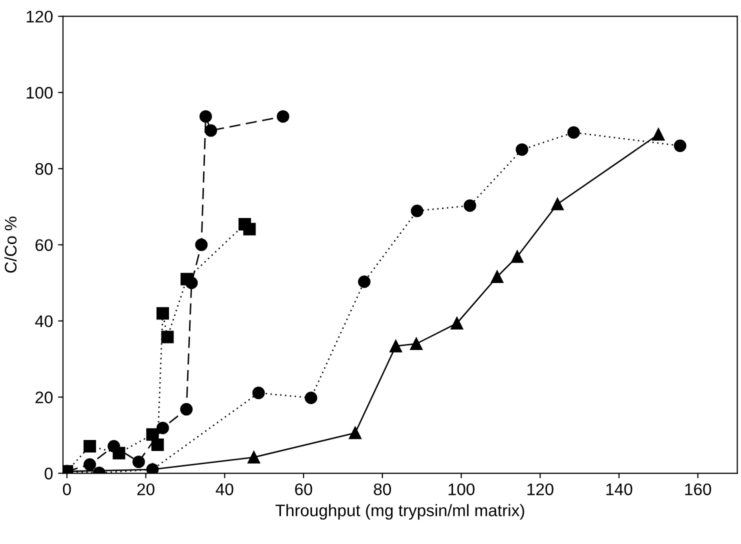 Image resolution: width=741 pixels, height=544 pixels. I want to click on y-axis-title: C/Co %, so click(10, 244).